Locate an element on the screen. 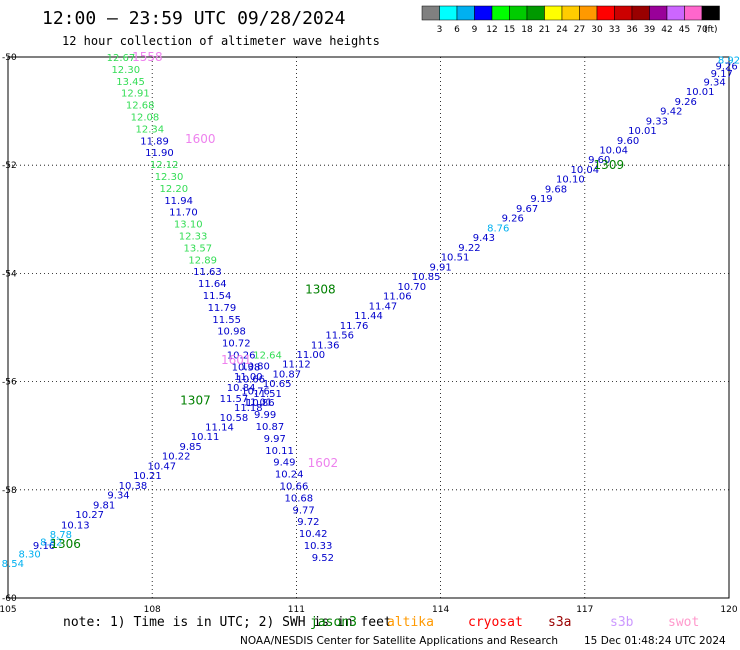 This screenshot has height=650, width=740. wave-height-value: 9.85 is located at coordinates (191, 447).